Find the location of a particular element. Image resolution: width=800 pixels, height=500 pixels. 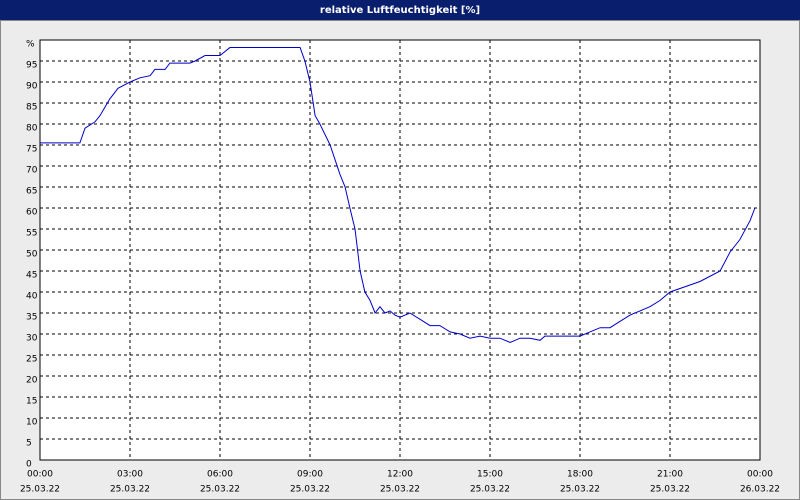

y-tick-label: % is located at coordinates (30, 45).